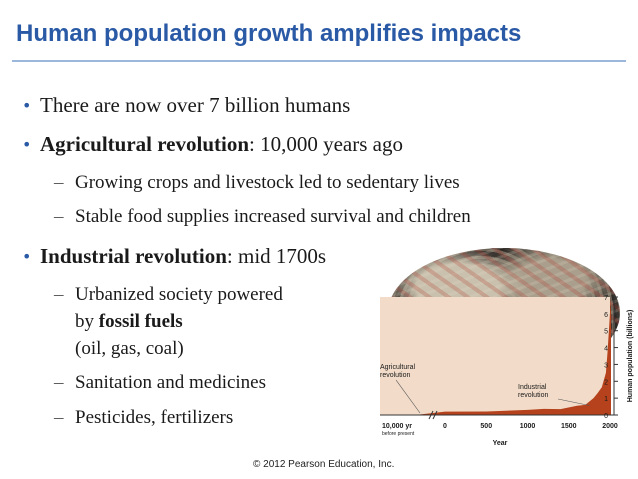 This screenshot has height=479, width=638. Describe the element at coordinates (398, 434) in the screenshot. I see `x-tick-label-suffix: before present` at that location.